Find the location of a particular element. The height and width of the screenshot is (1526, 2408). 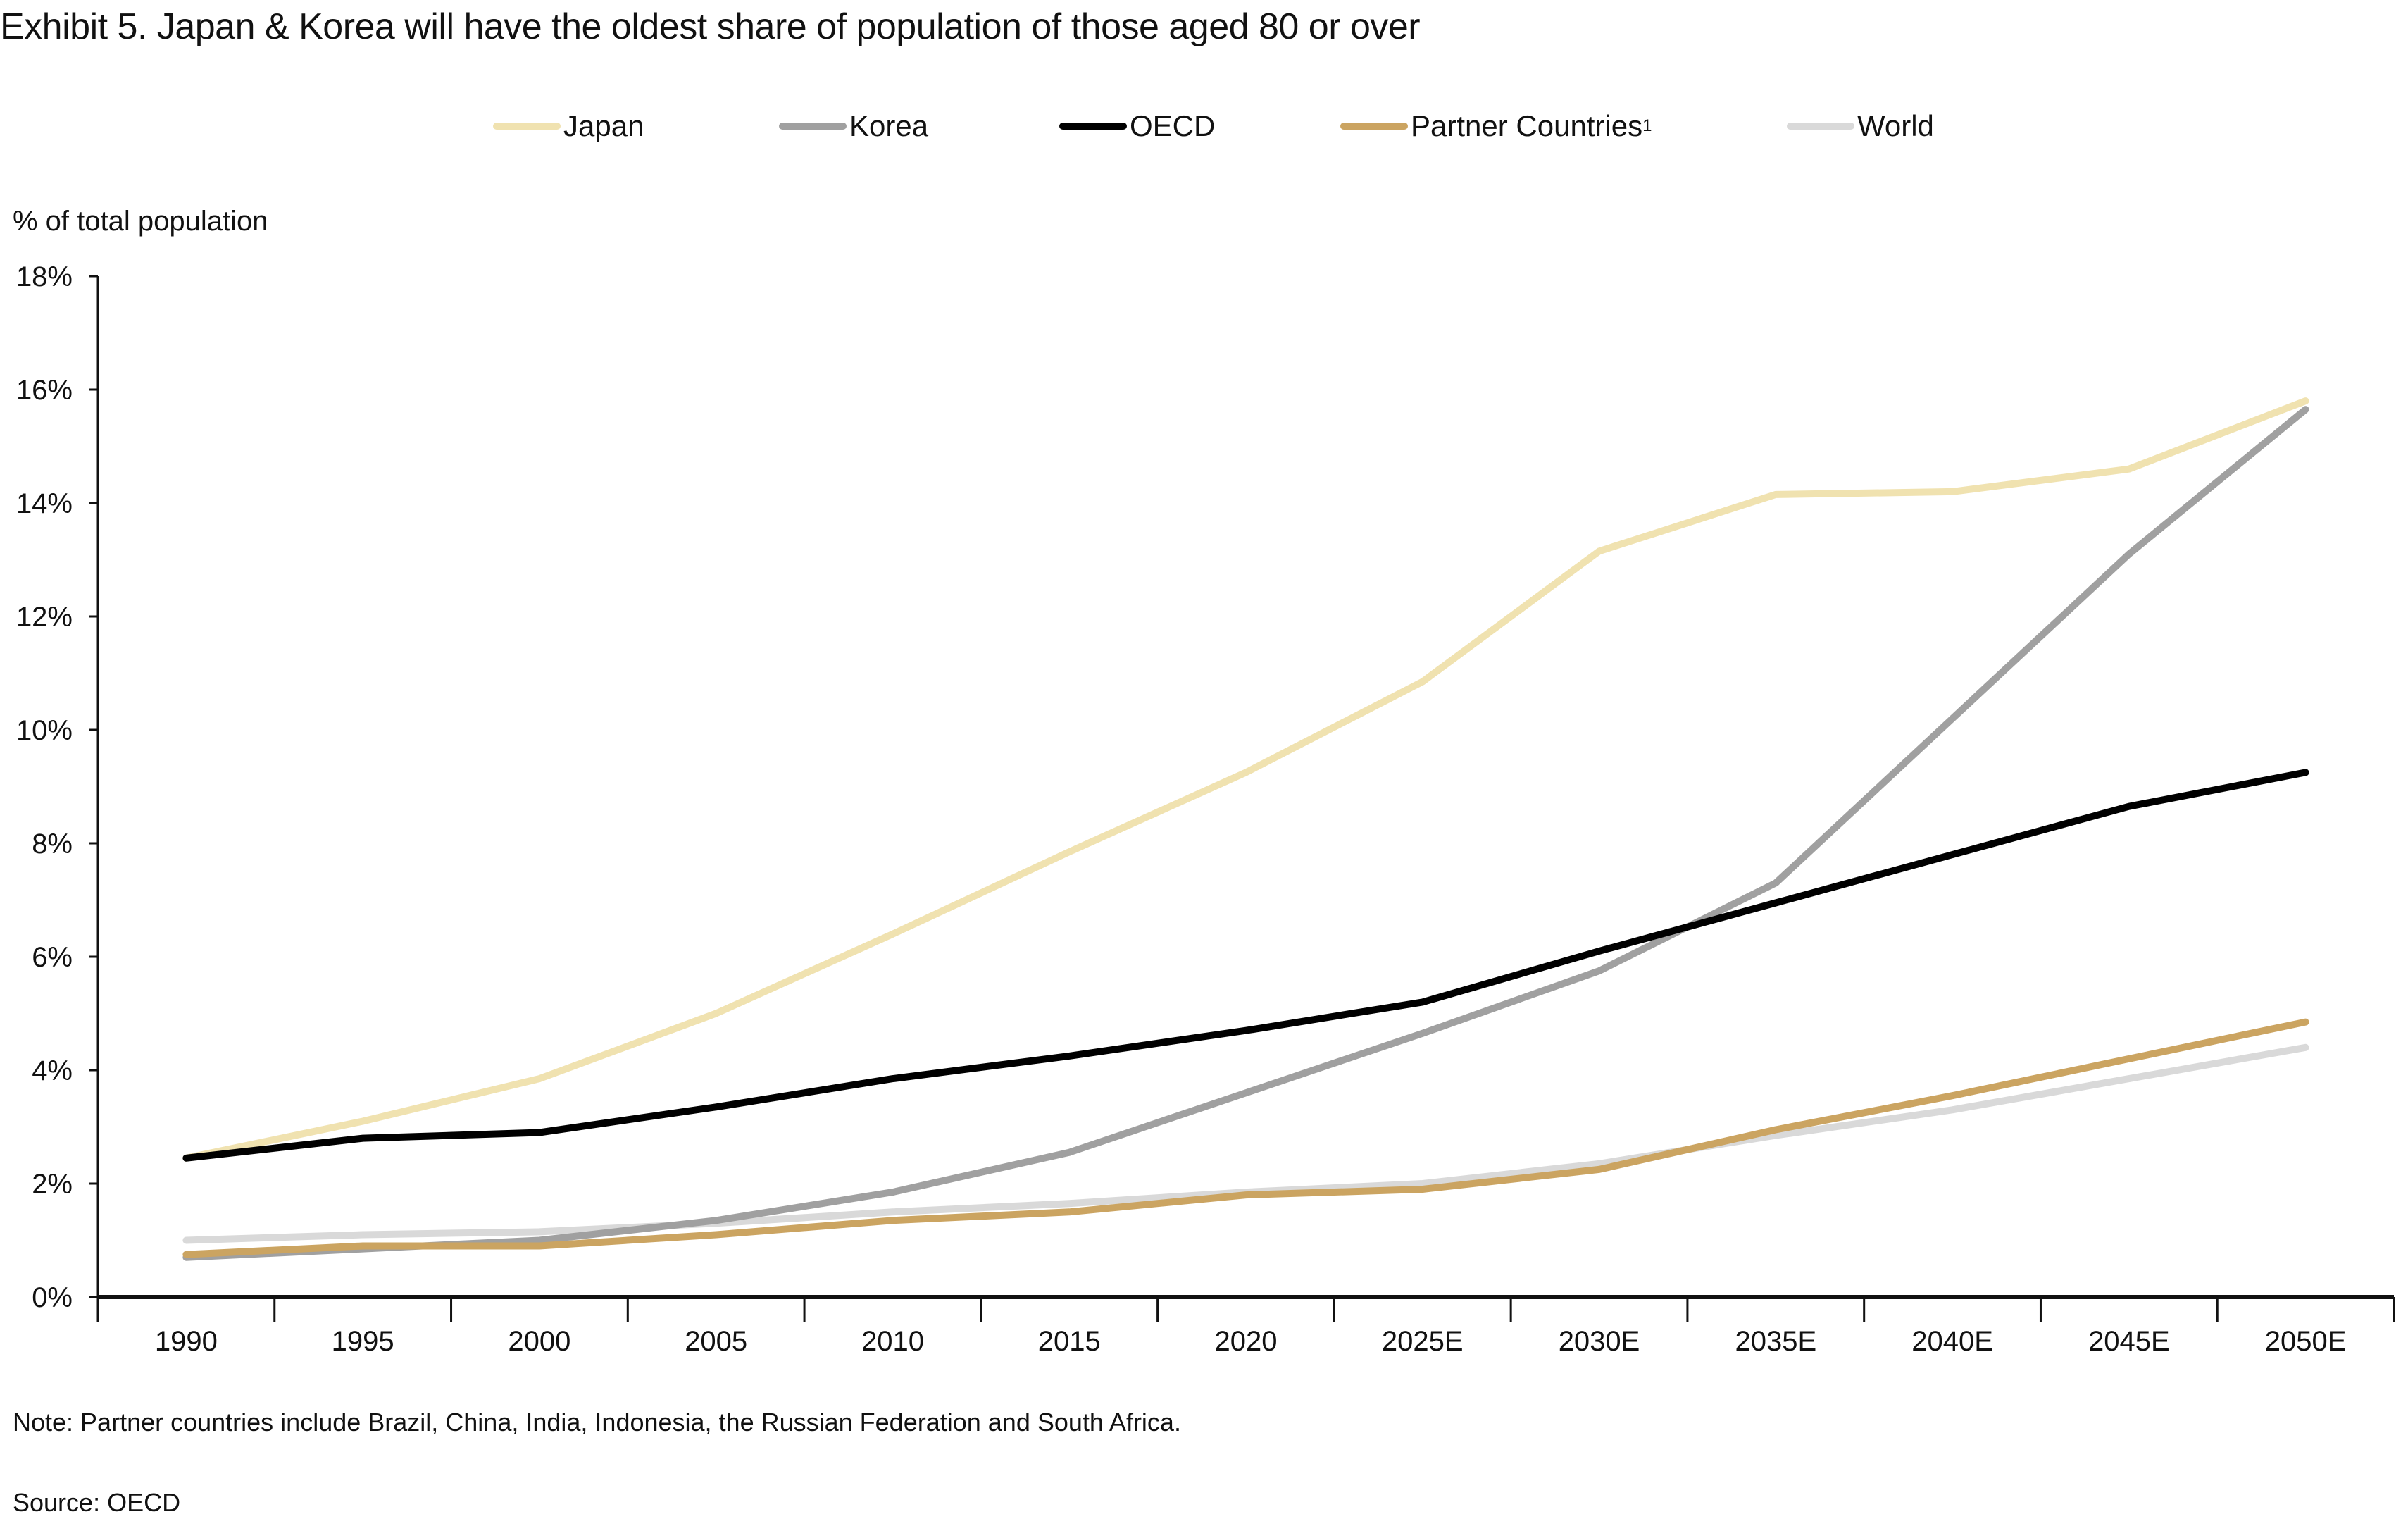

y-tick-label: 12% is located at coordinates (44, 618).